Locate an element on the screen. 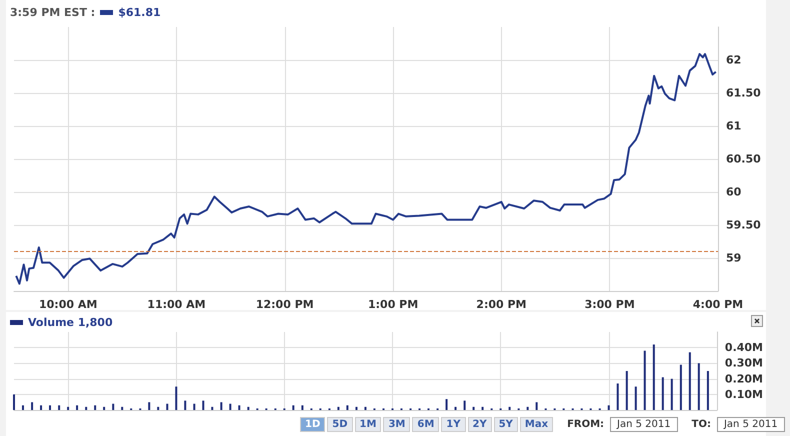  chart-title: Volume 1,800 is located at coordinates (70, 322).